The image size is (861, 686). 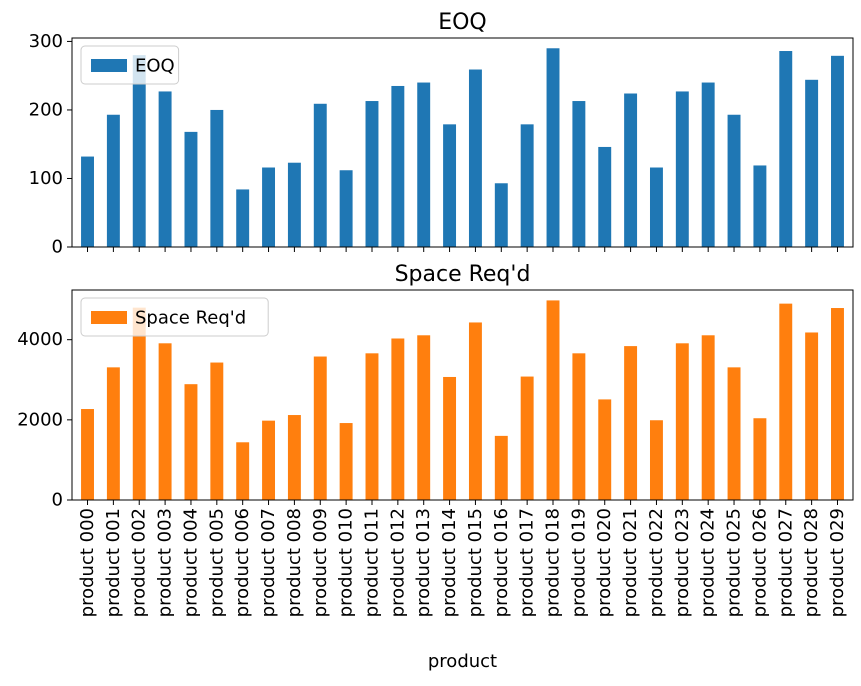 I want to click on y-tick-label: 300, so click(x=46, y=41).